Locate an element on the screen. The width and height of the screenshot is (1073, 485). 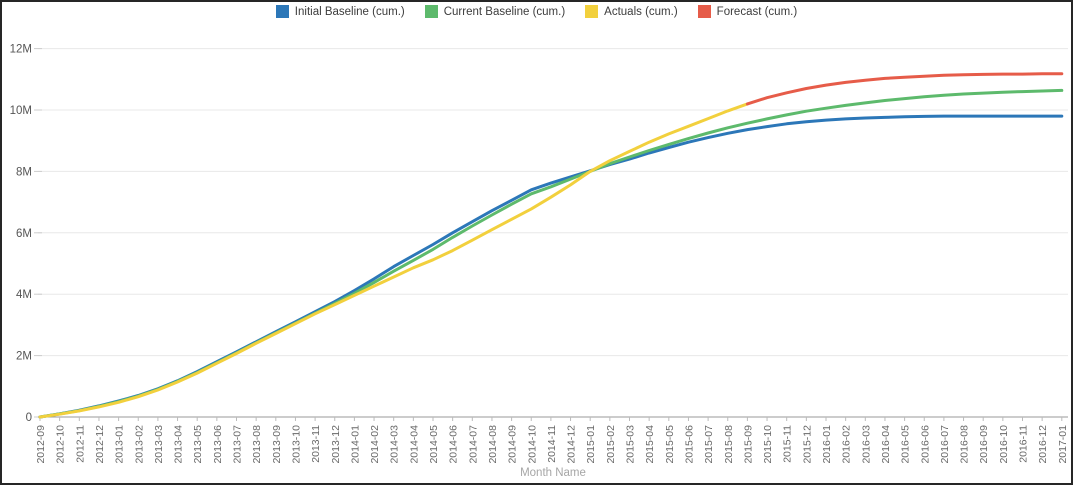
x-tick-label: 2016-06 is located at coordinates (925, 444).